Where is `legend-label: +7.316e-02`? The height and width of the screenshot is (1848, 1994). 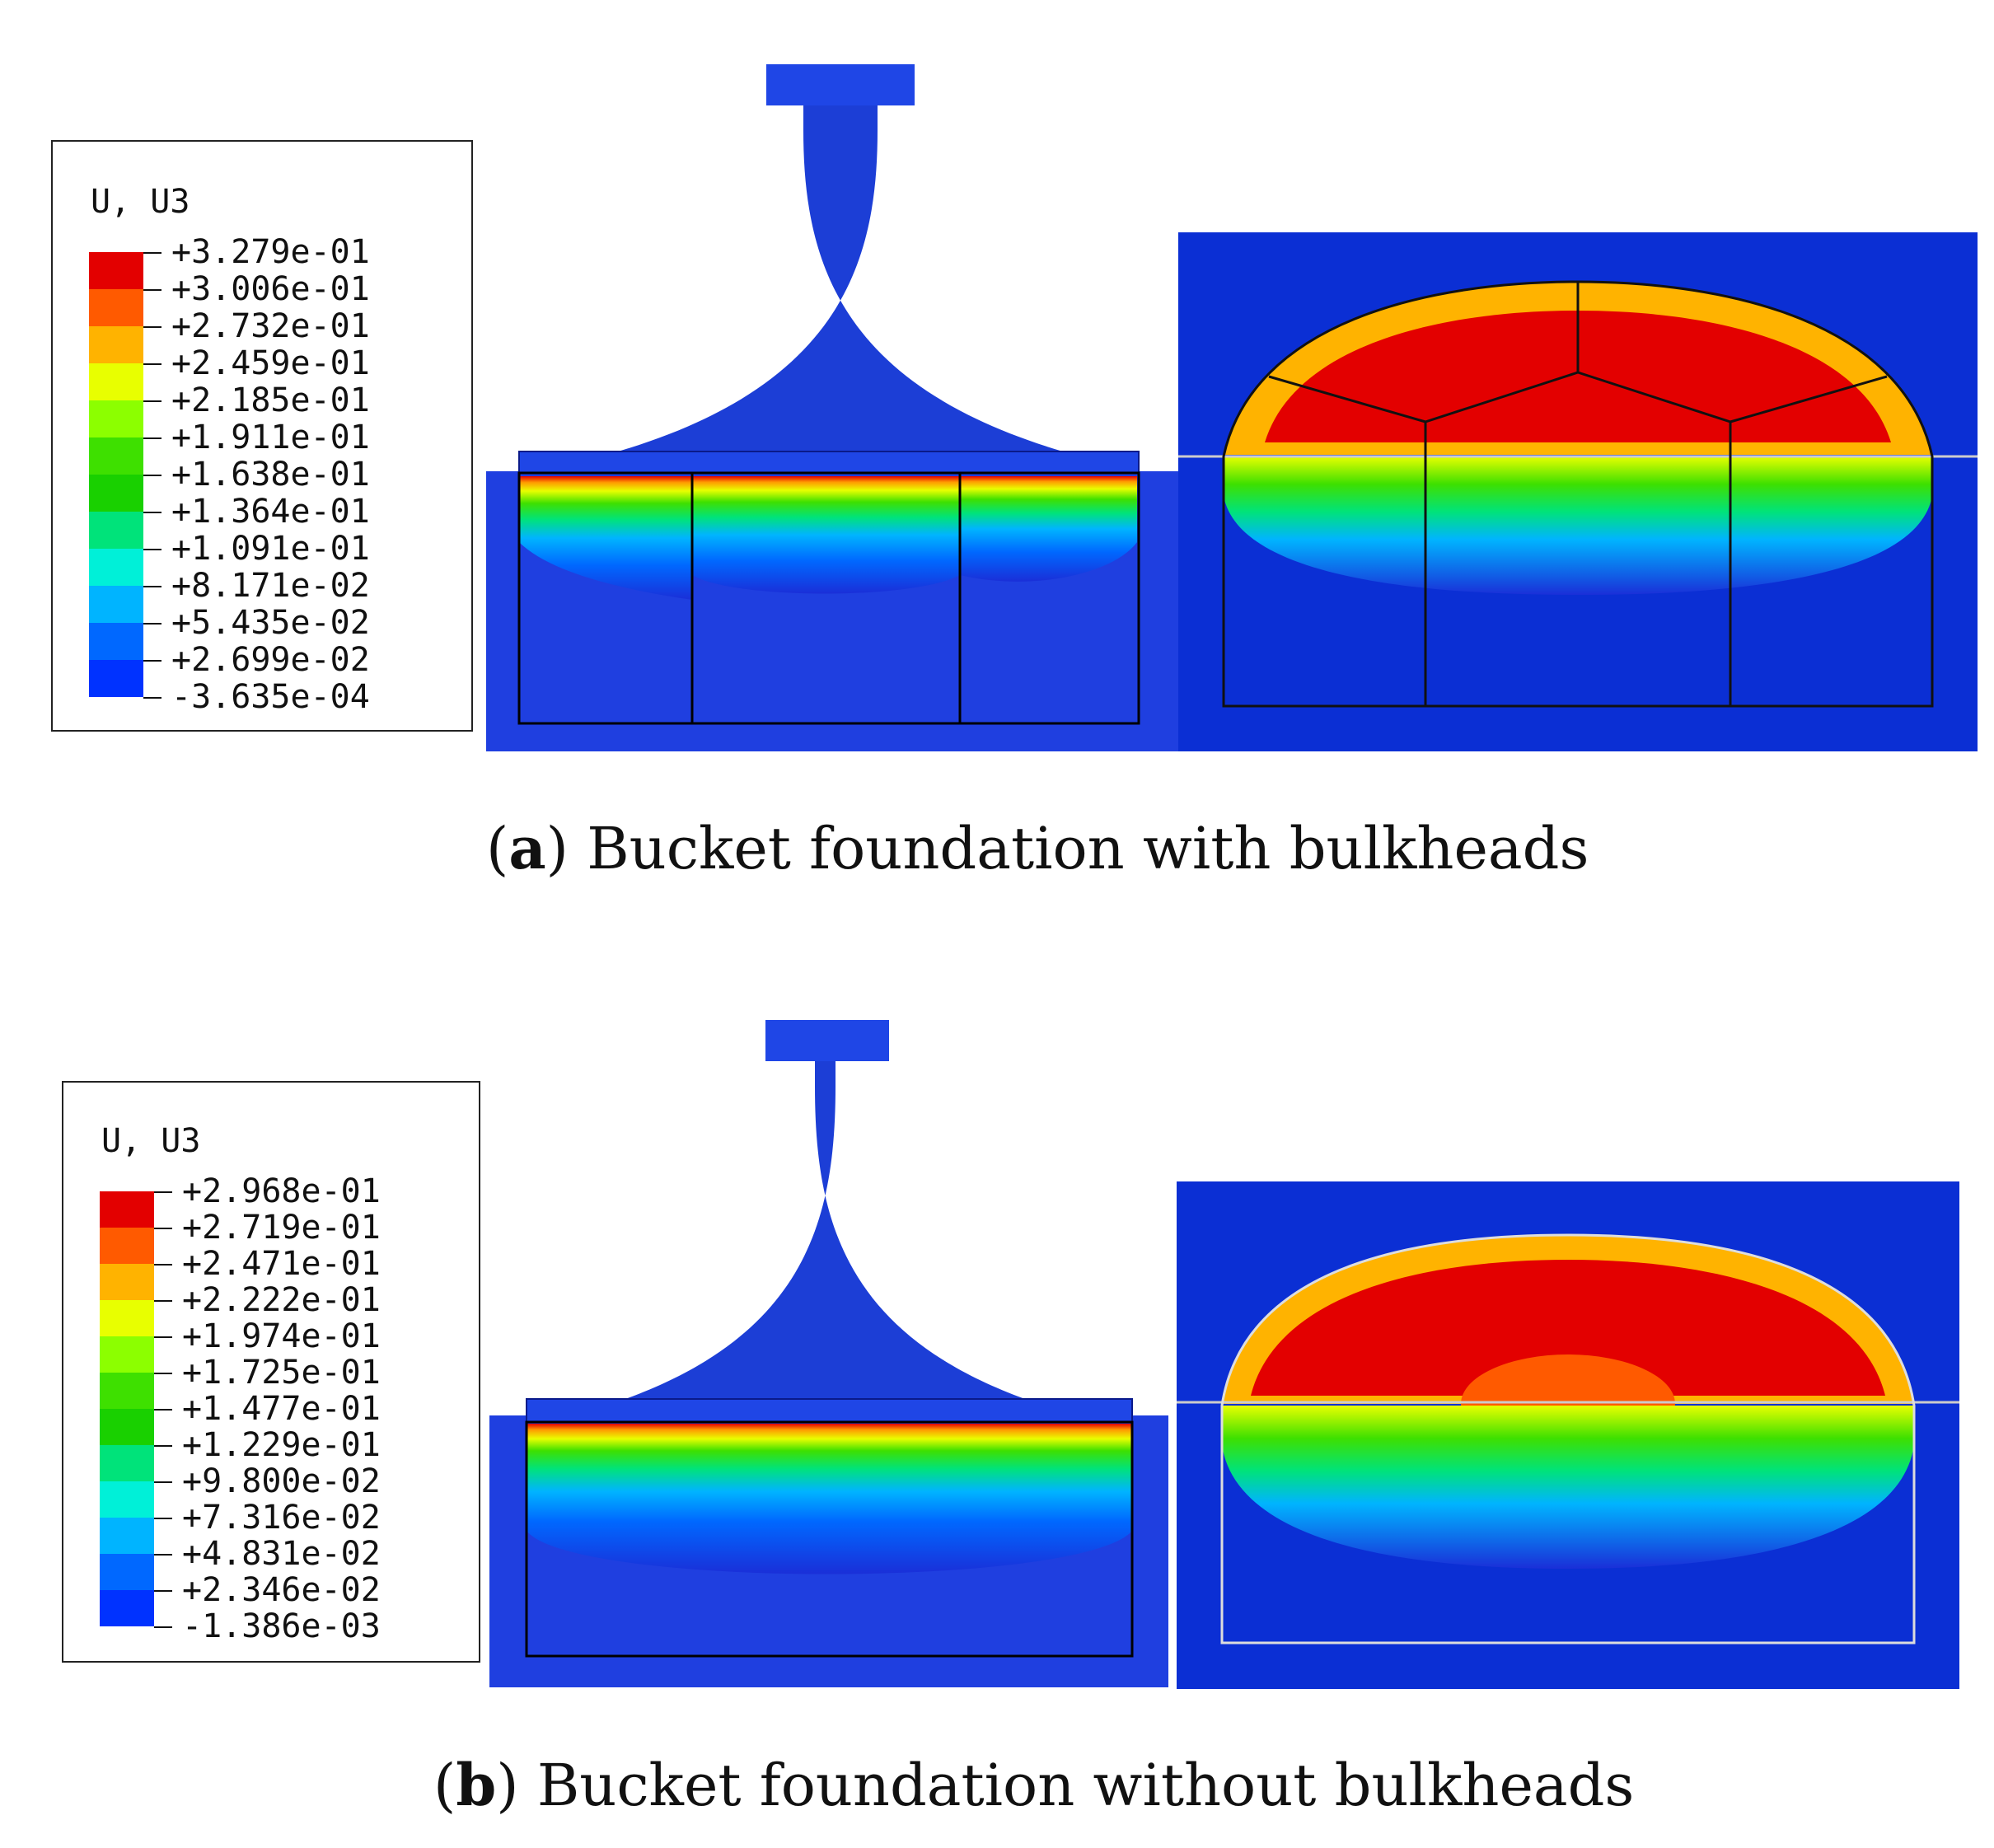
legend-label: +7.316e-02 is located at coordinates (281, 1518).